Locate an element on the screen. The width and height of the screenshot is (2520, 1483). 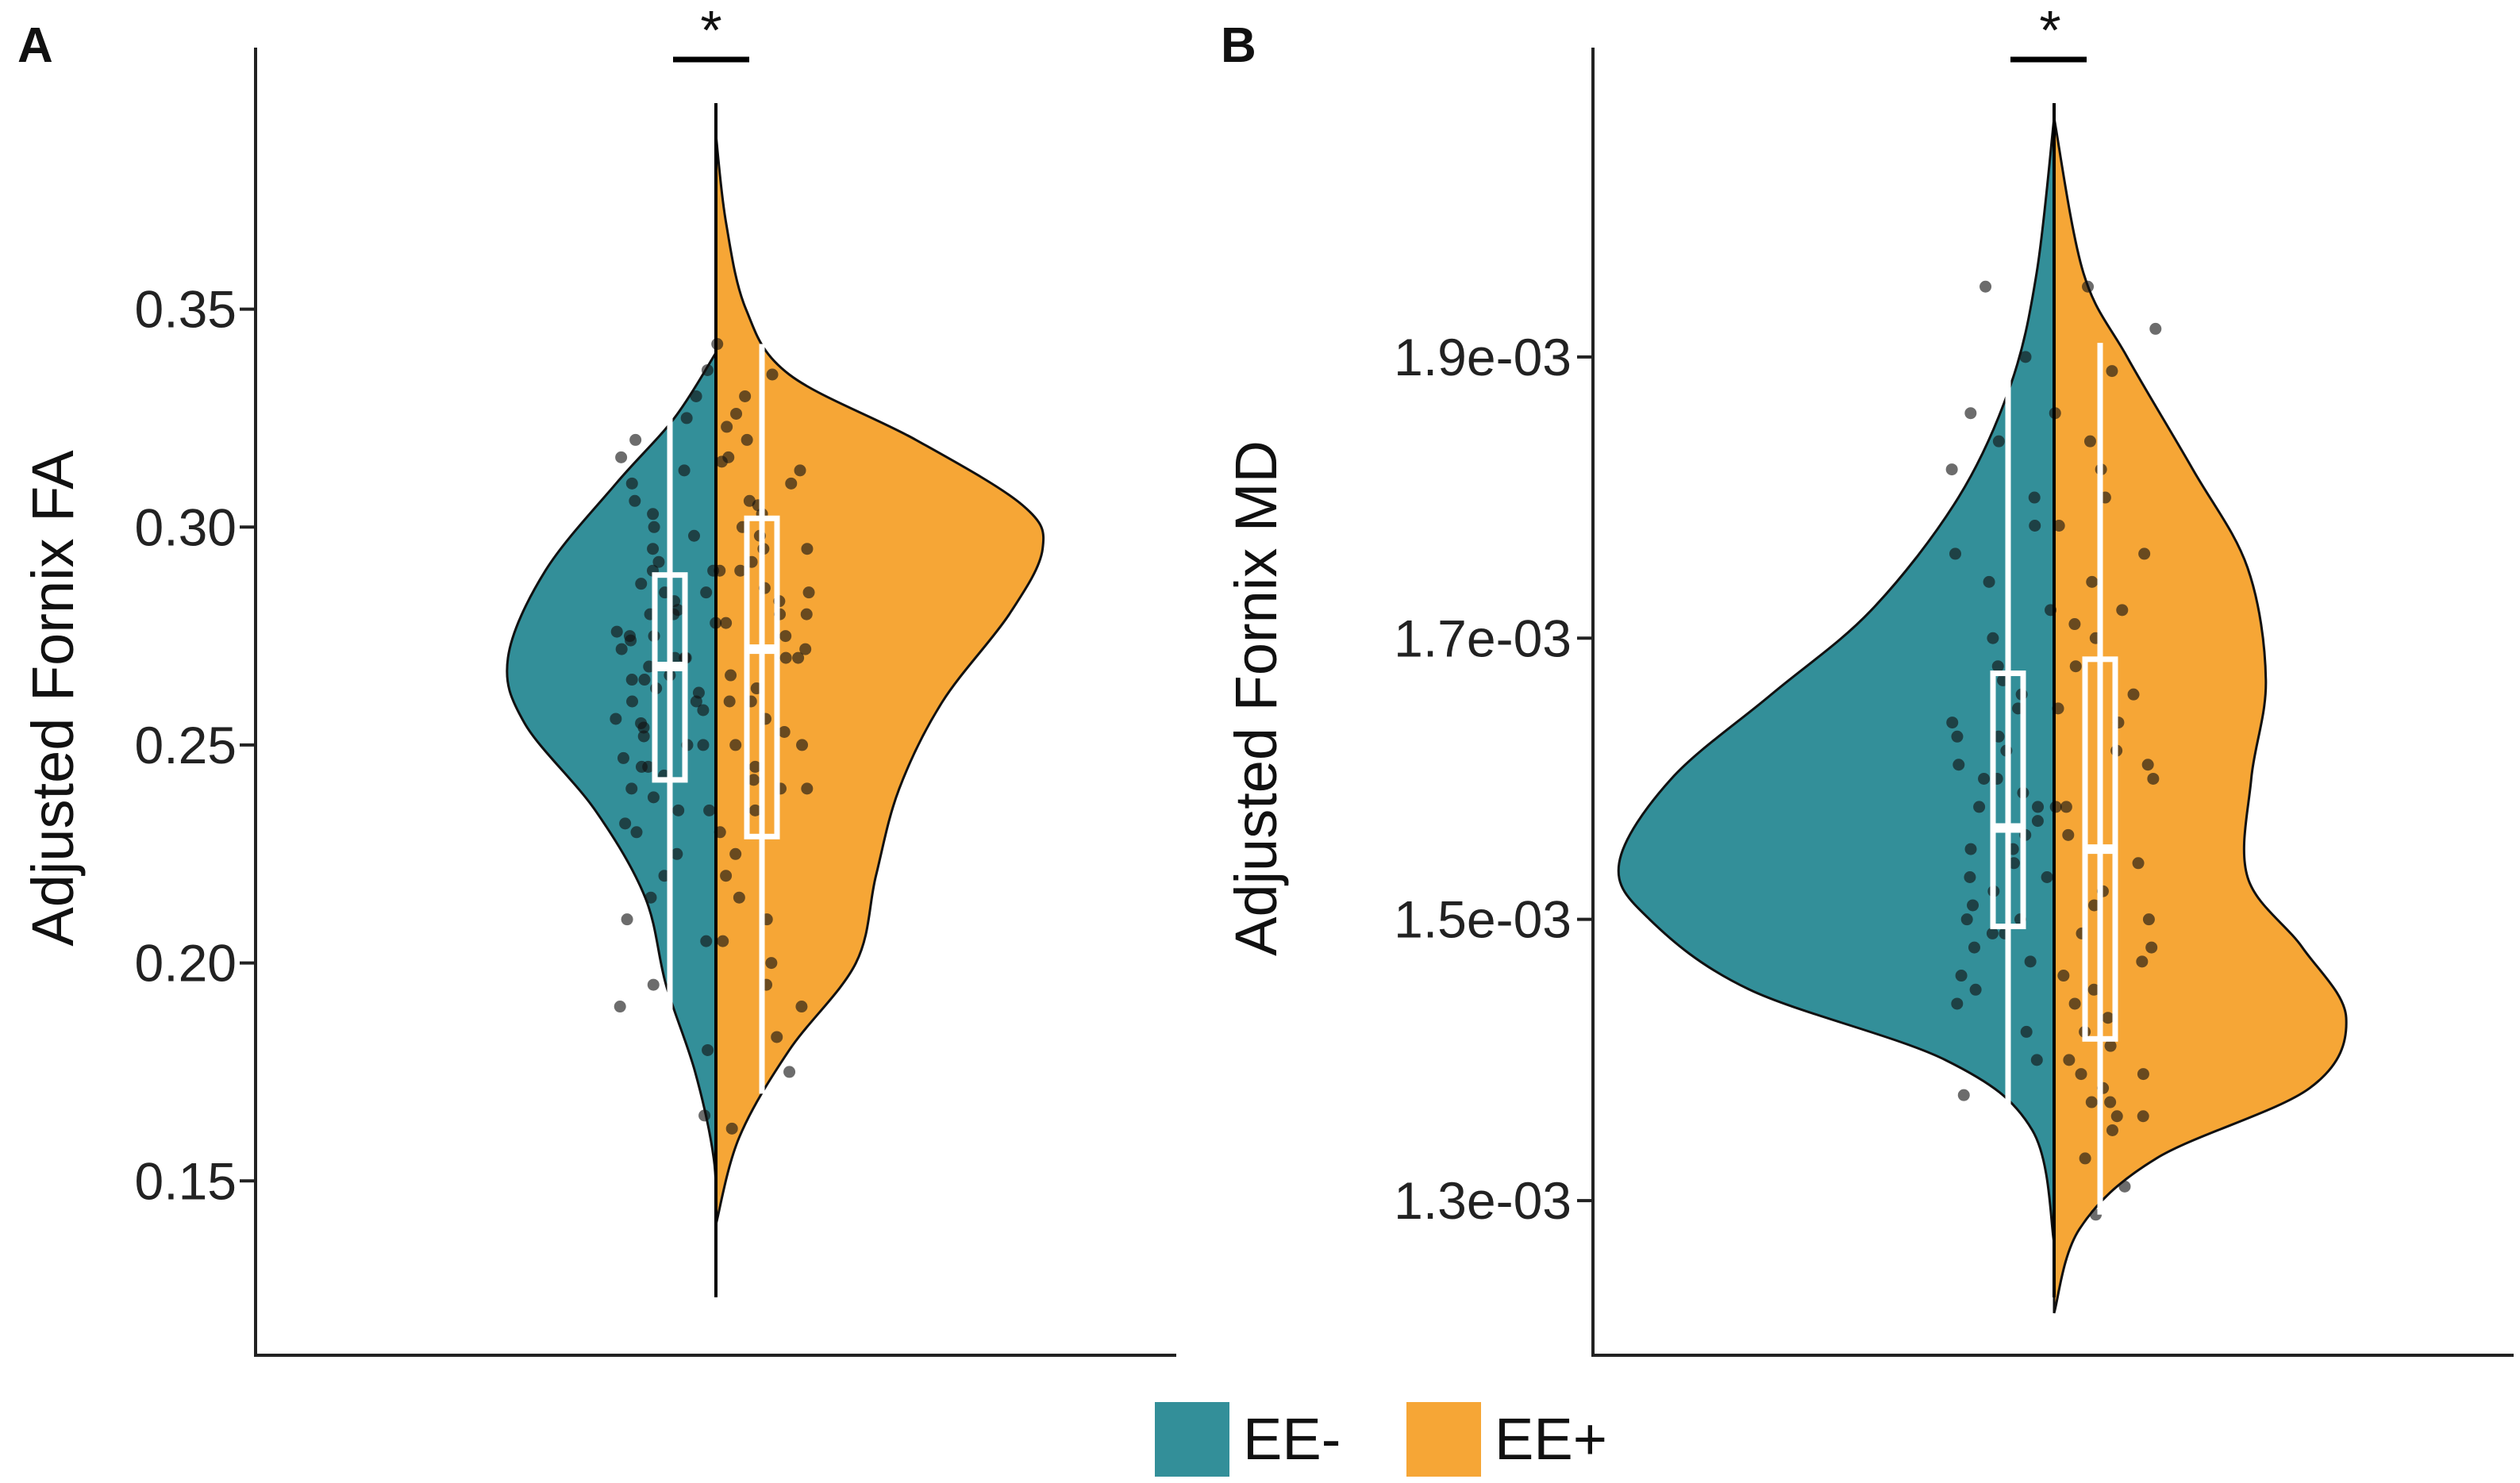
panel-label-a: A is located at coordinates (35, 45).